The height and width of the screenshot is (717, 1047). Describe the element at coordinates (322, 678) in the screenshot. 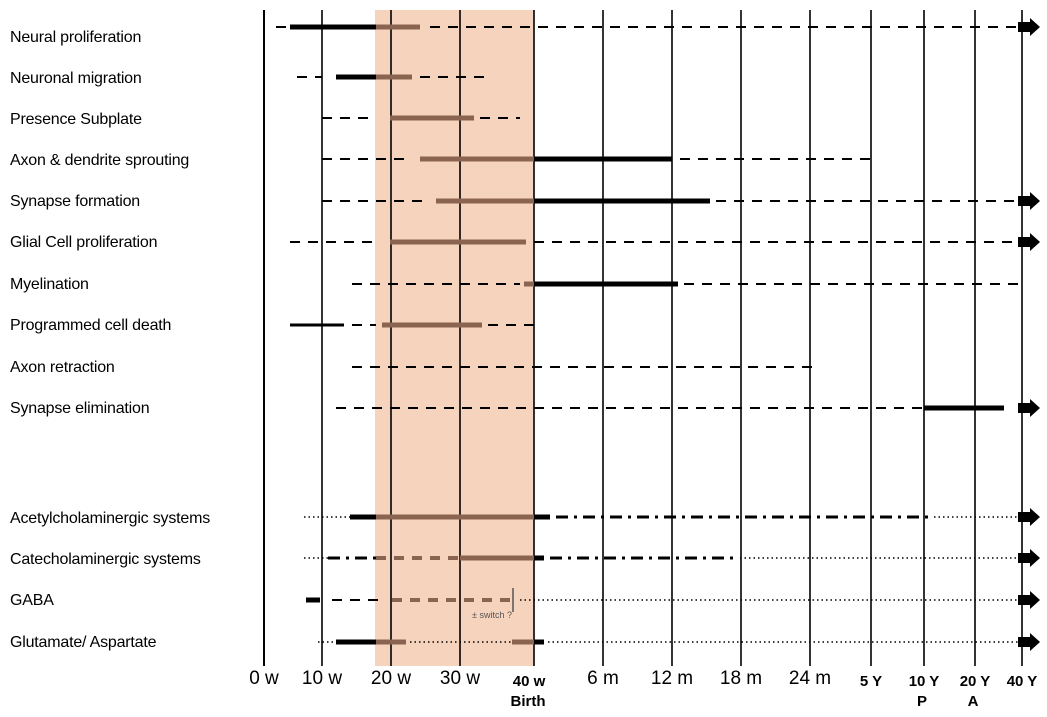

I see `tick-label-10w: 10 w` at that location.